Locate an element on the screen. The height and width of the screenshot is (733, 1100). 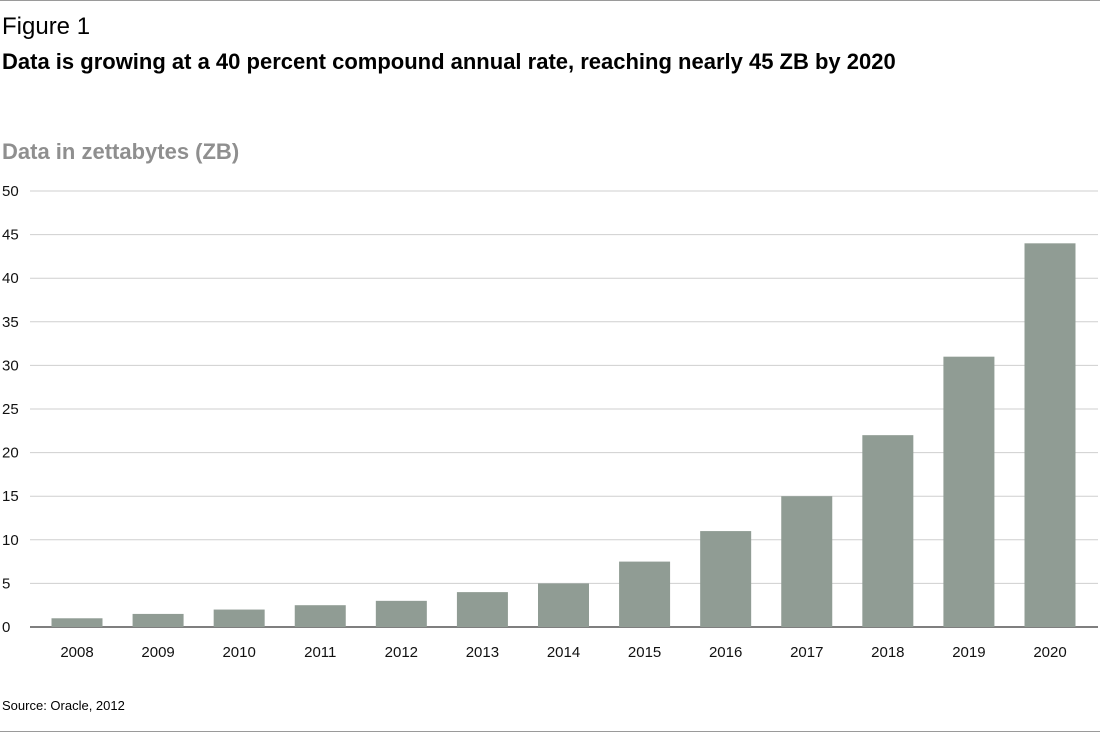
bar-2011 is located at coordinates (320, 616).